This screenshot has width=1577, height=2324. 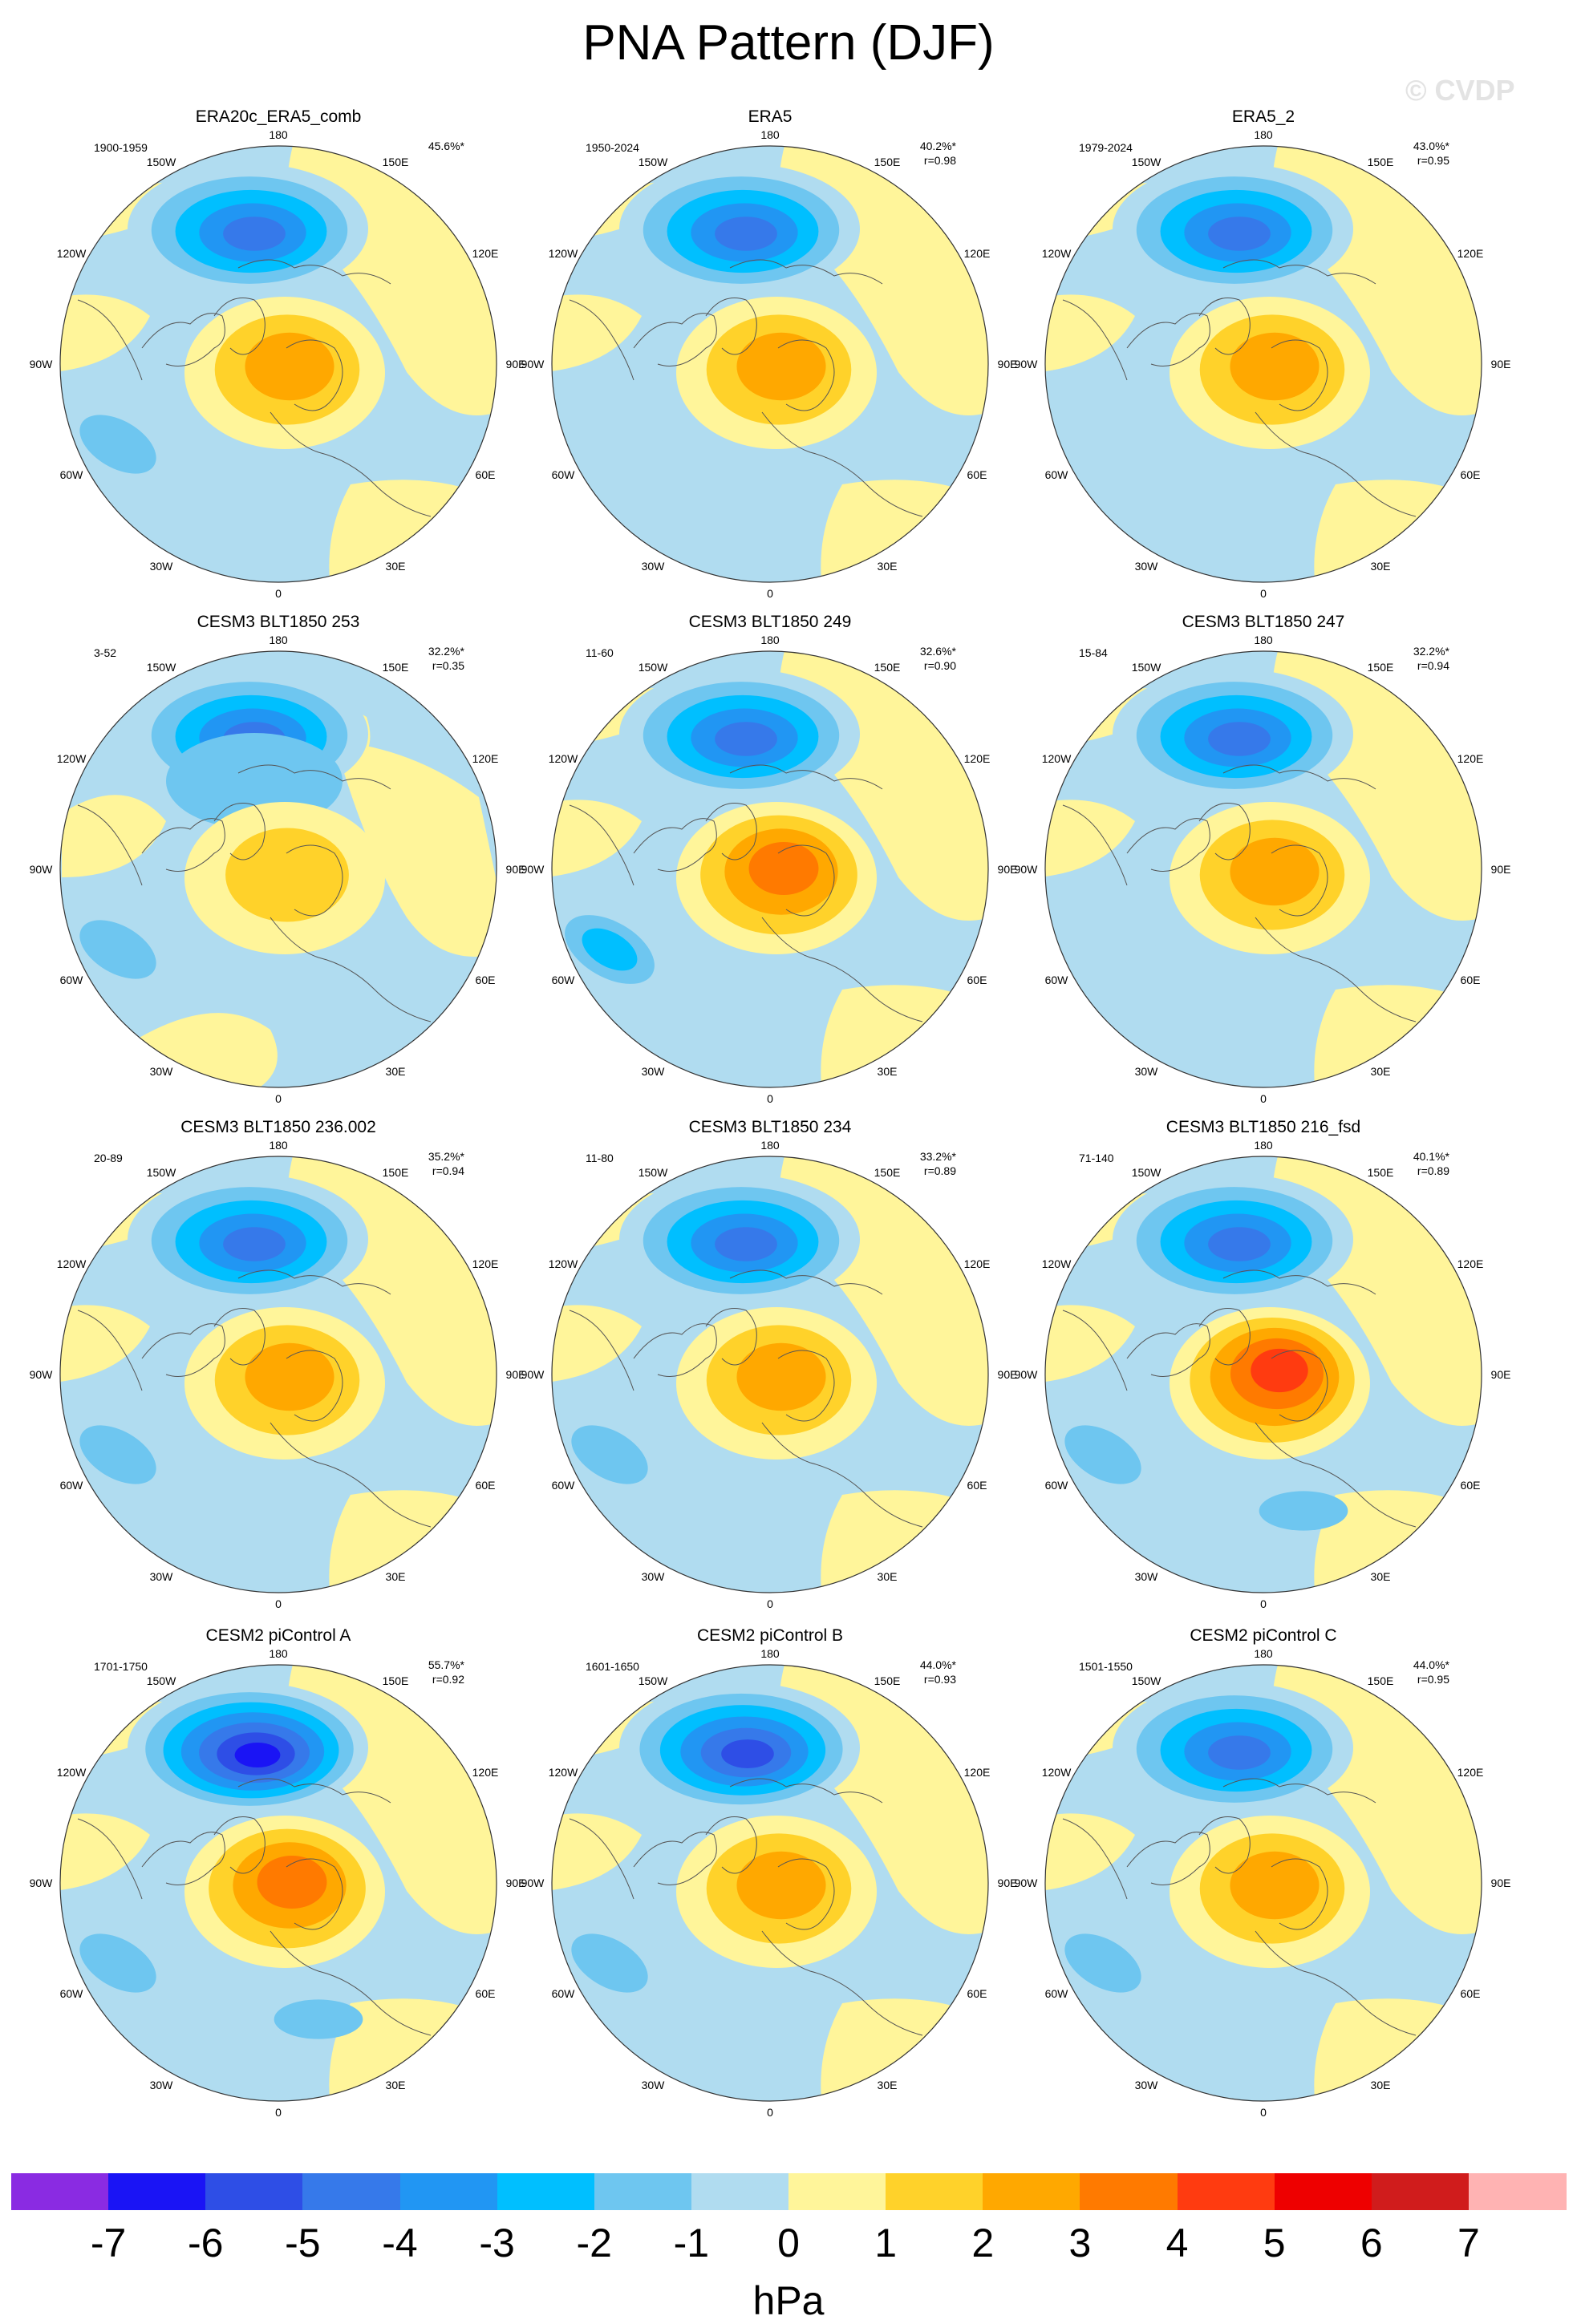 I want to click on colorbar-tick-label: -2, so click(x=594, y=2243).